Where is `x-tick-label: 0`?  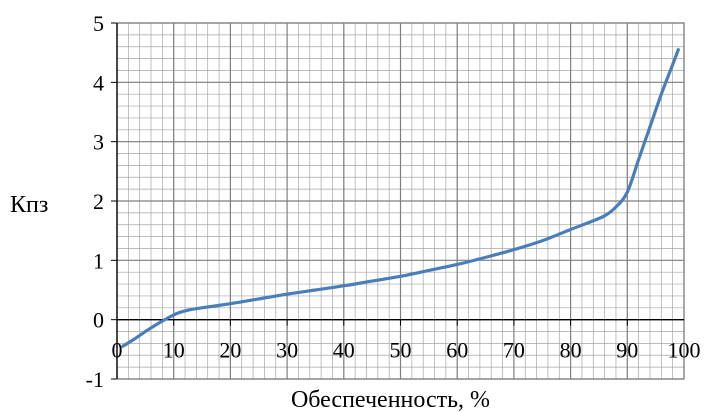 x-tick-label: 0 is located at coordinates (117, 350).